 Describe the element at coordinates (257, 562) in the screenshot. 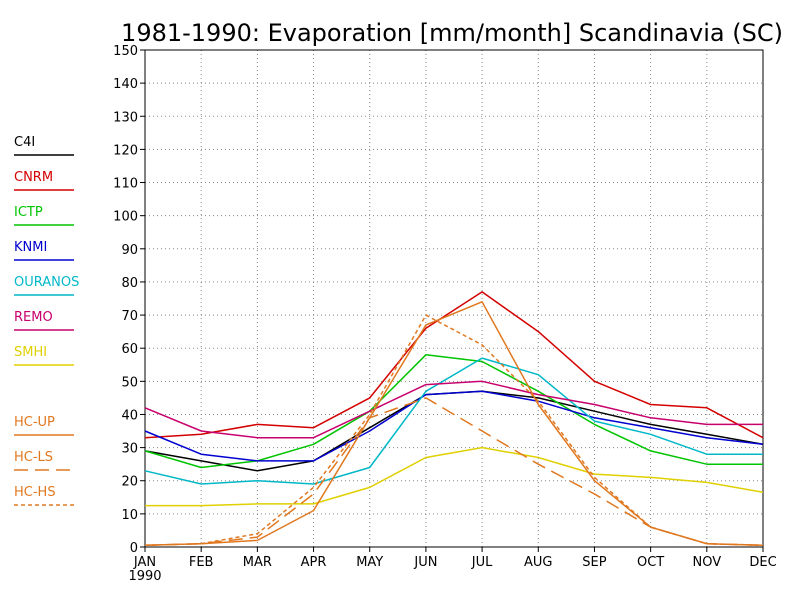

I see `x-tick-label: MAR` at that location.